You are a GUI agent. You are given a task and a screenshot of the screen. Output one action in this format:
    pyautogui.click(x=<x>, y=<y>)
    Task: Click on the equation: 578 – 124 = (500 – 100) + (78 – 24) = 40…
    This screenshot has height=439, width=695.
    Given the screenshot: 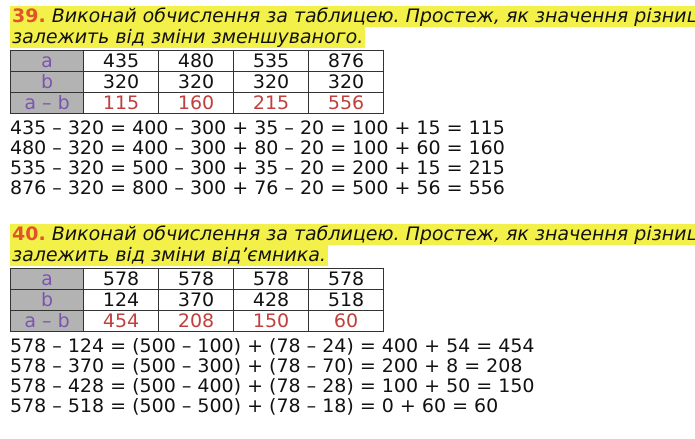 What is the action you would take?
    pyautogui.click(x=272, y=346)
    